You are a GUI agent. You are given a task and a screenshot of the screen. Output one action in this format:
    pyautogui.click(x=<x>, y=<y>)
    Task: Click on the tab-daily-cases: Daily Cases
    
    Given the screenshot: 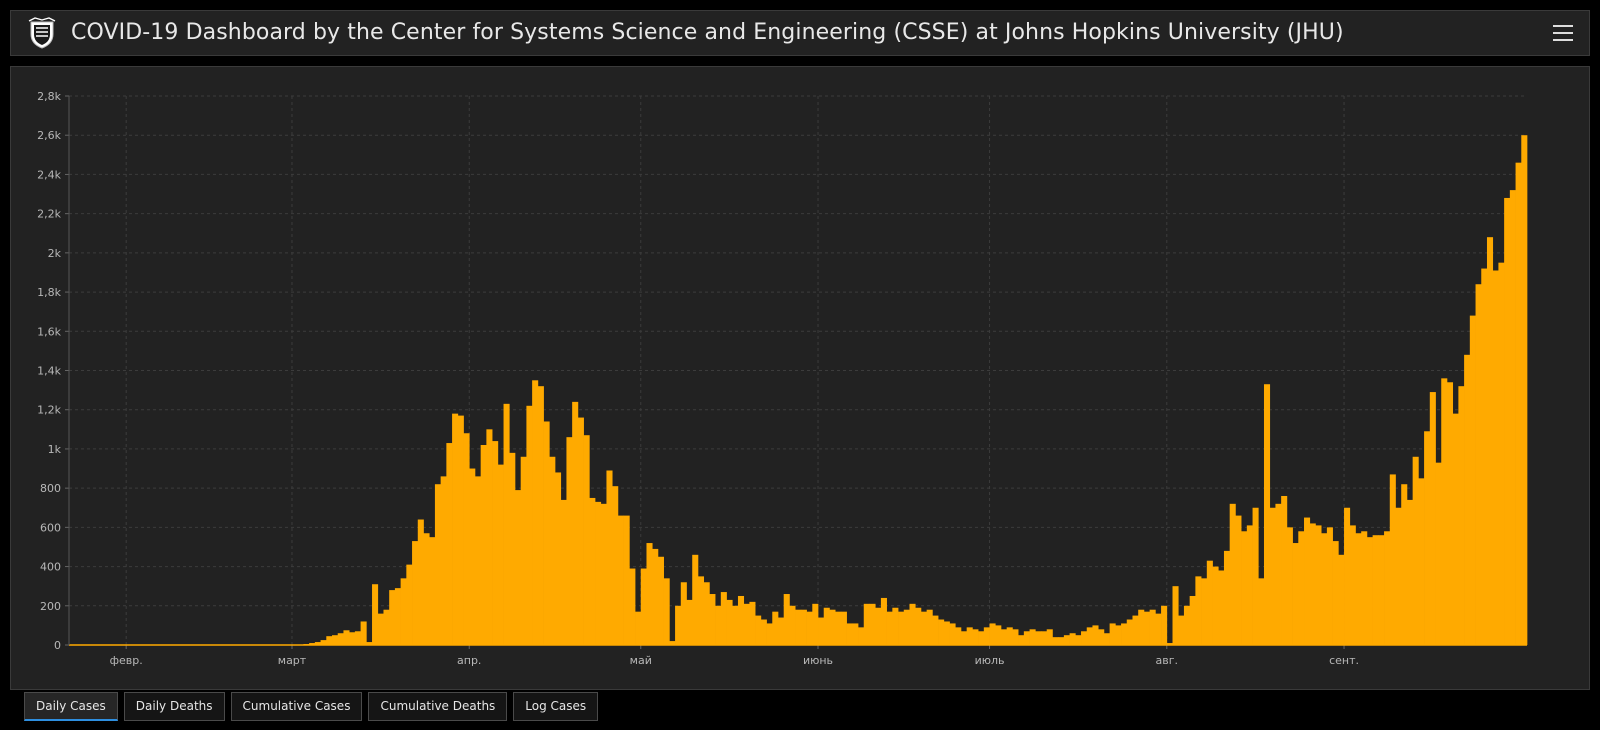 What is the action you would take?
    pyautogui.click(x=71, y=706)
    